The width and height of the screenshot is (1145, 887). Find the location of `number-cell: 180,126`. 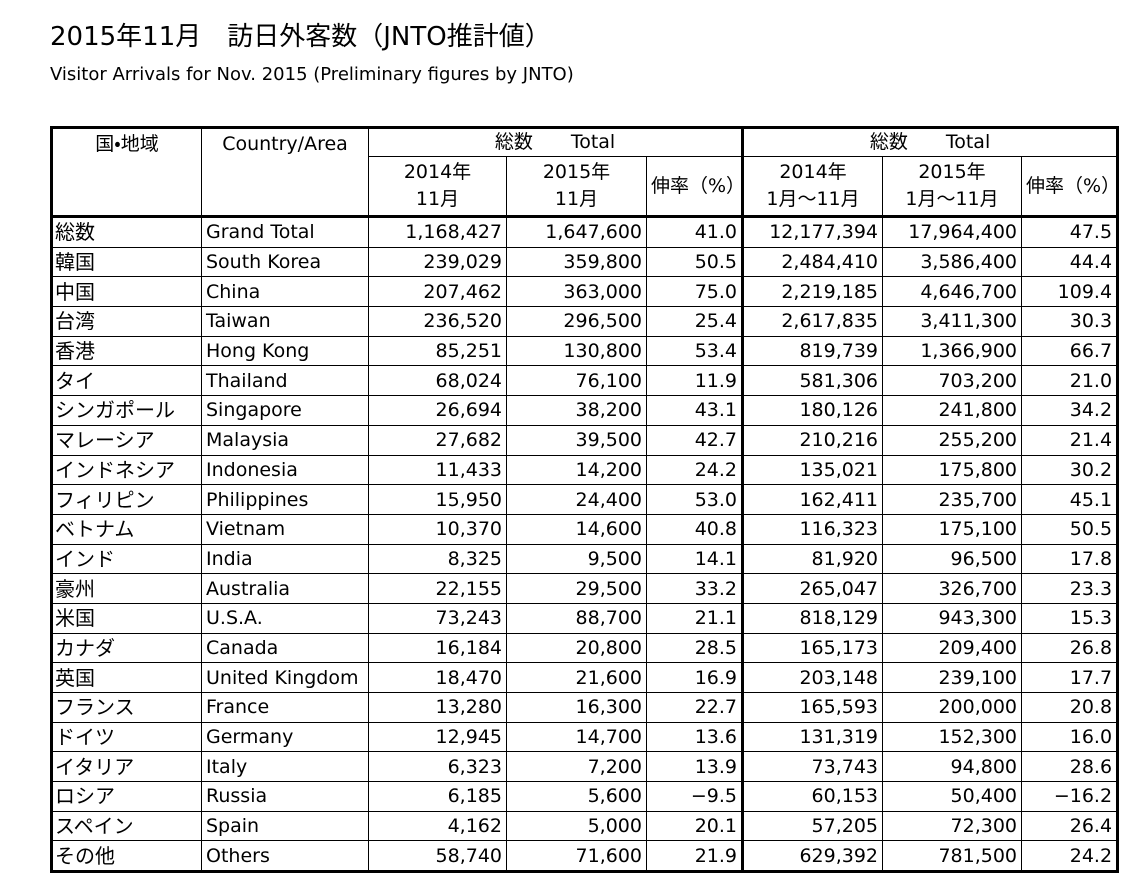

number-cell: 180,126 is located at coordinates (813, 410).